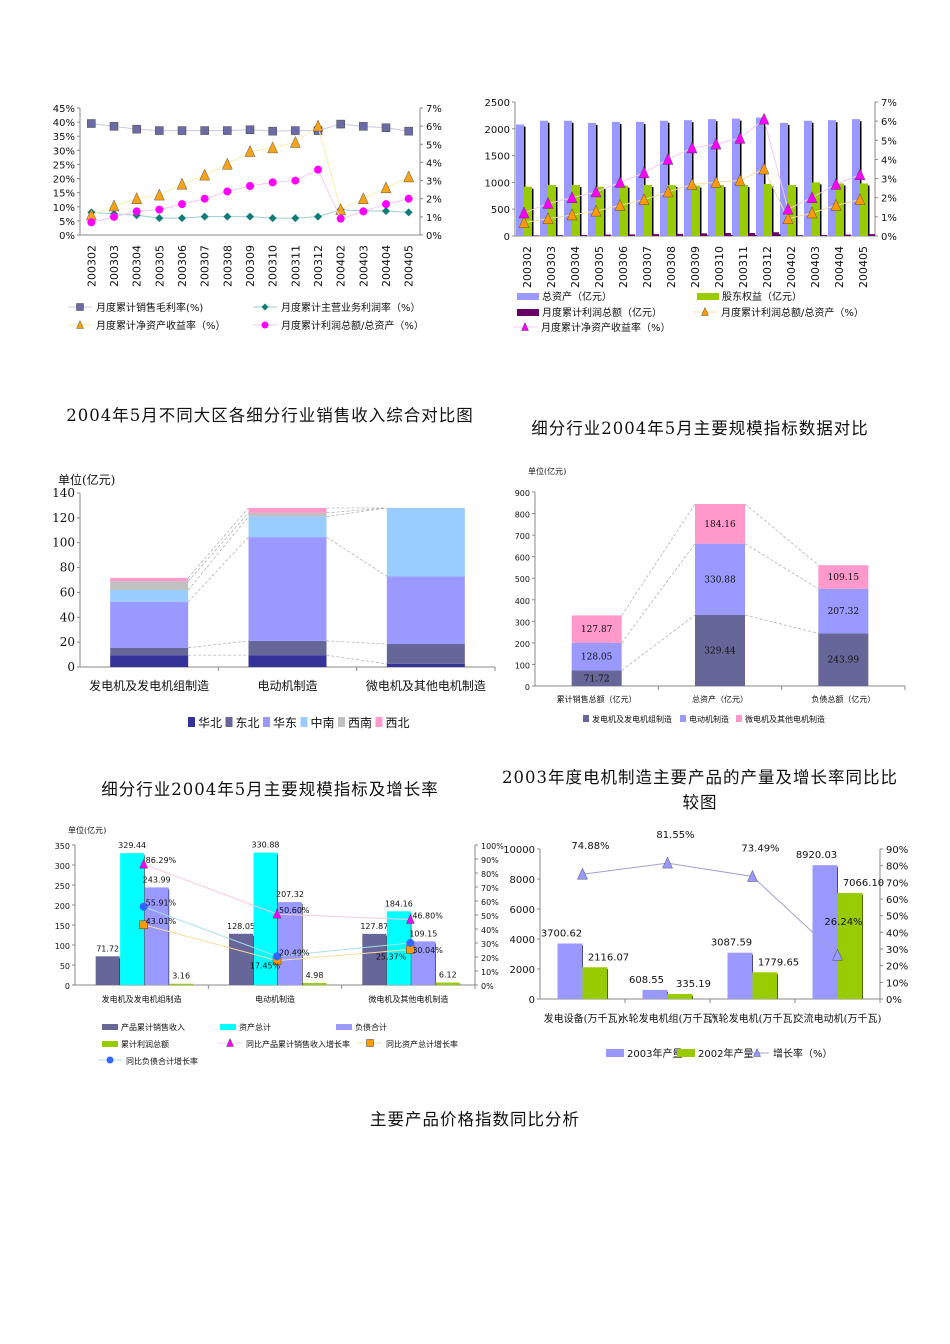  I want to click on y-tick-label: 120, so click(63, 518).